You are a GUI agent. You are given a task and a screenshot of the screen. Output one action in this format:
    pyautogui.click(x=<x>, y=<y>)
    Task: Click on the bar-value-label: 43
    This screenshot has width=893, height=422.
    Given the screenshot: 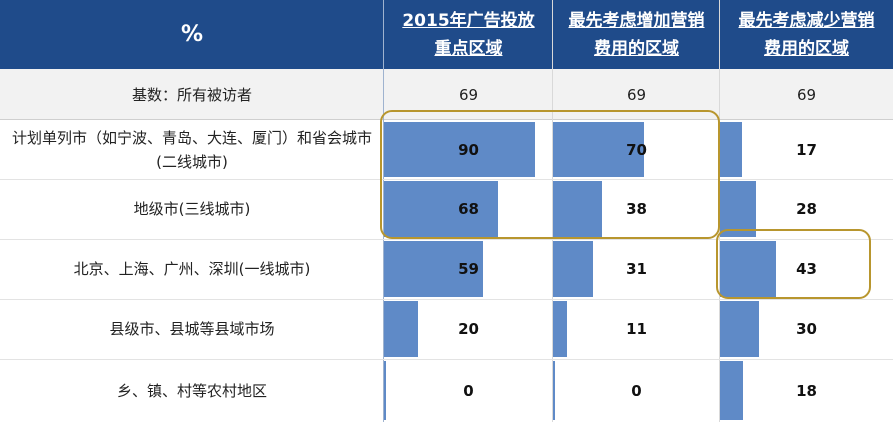 What is the action you would take?
    pyautogui.click(x=806, y=269)
    